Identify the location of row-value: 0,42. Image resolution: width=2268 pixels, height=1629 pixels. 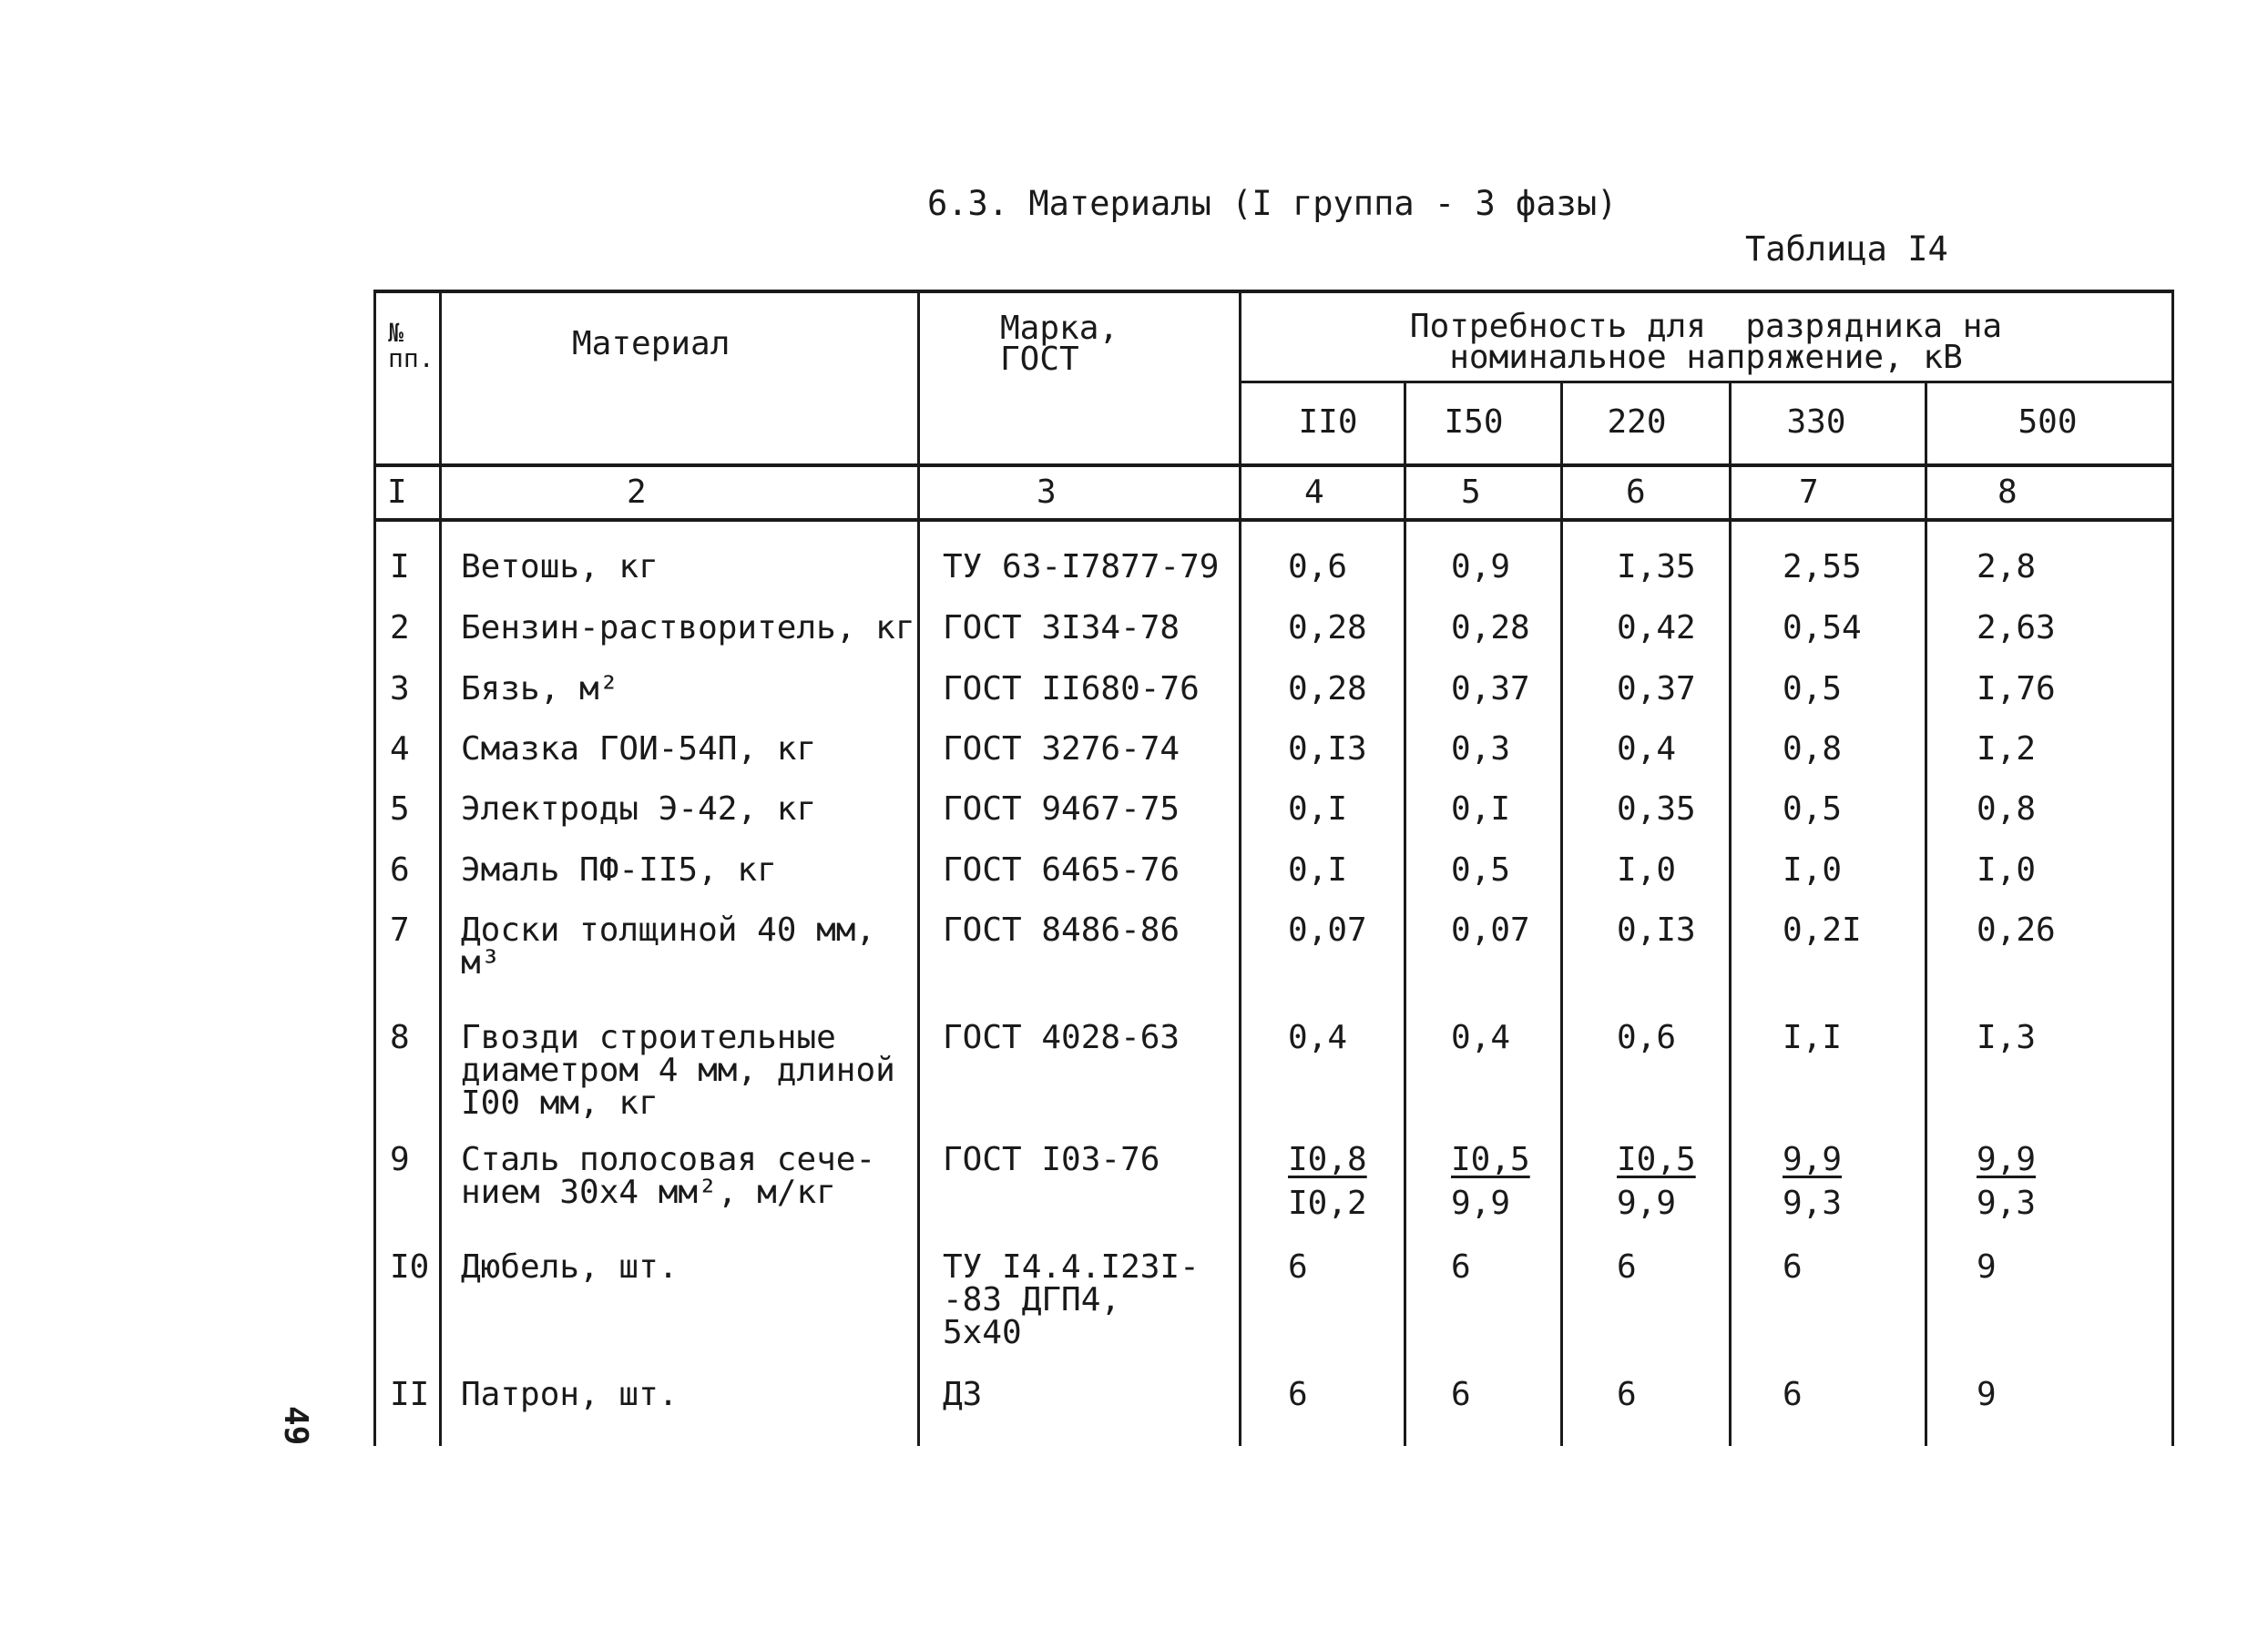
(1656, 628).